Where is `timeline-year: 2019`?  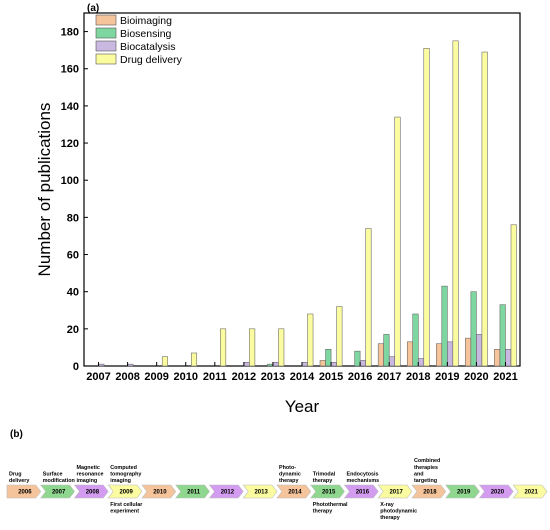
timeline-year: 2019 is located at coordinates (464, 493).